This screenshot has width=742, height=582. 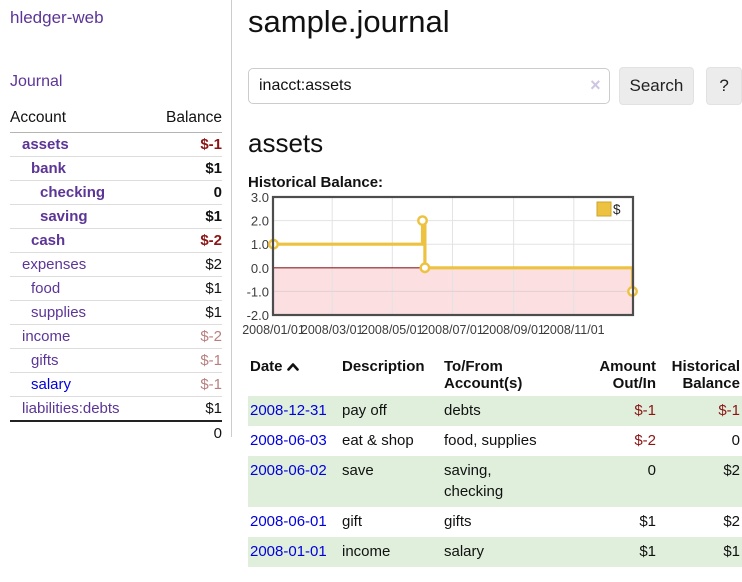 I want to click on txn-amount: $-1, so click(x=645, y=410).